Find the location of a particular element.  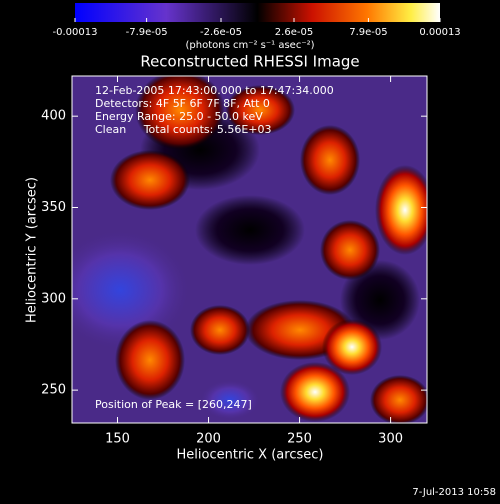

x-tick-label: 150 is located at coordinates (117, 439).